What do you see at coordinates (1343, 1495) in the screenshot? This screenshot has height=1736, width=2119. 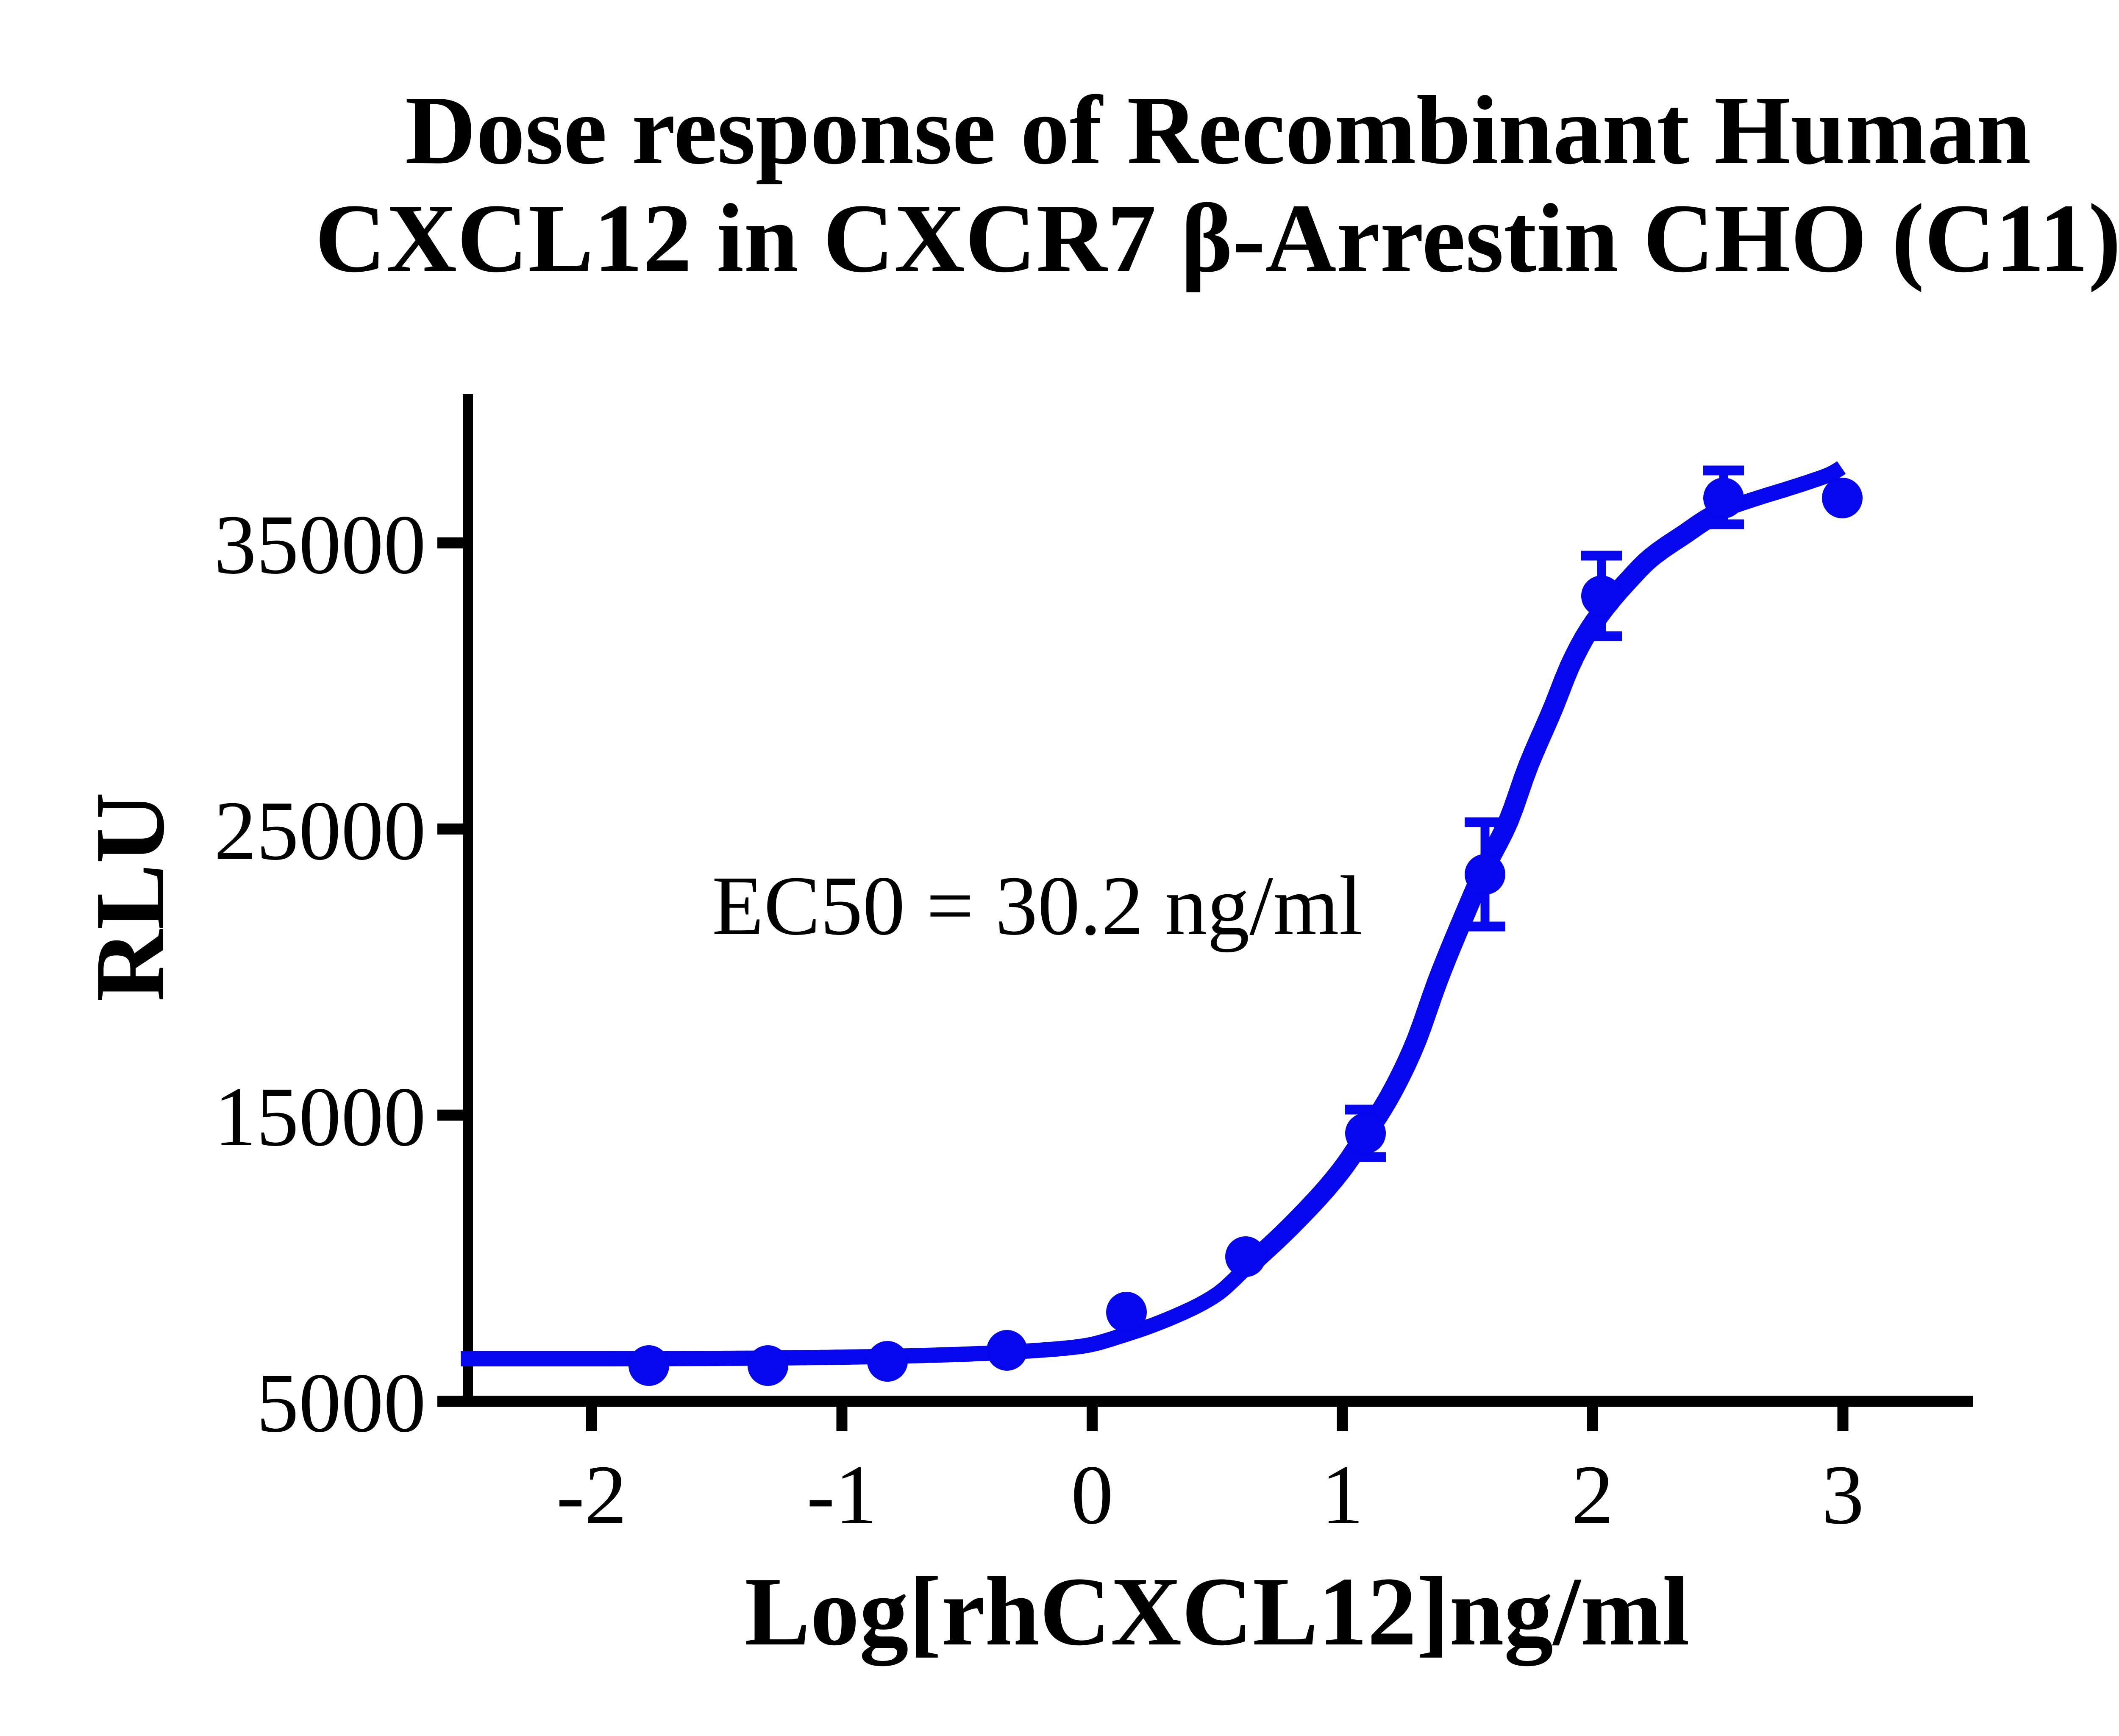 I see `svg-text: 1` at bounding box center [1343, 1495].